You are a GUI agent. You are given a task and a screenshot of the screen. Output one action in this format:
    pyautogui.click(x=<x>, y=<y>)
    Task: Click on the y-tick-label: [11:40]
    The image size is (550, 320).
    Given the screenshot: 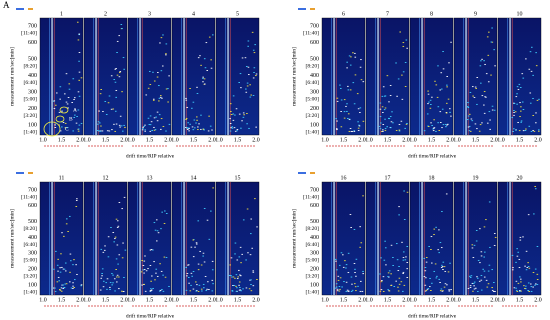 What is the action you would take?
    pyautogui.click(x=29, y=33)
    